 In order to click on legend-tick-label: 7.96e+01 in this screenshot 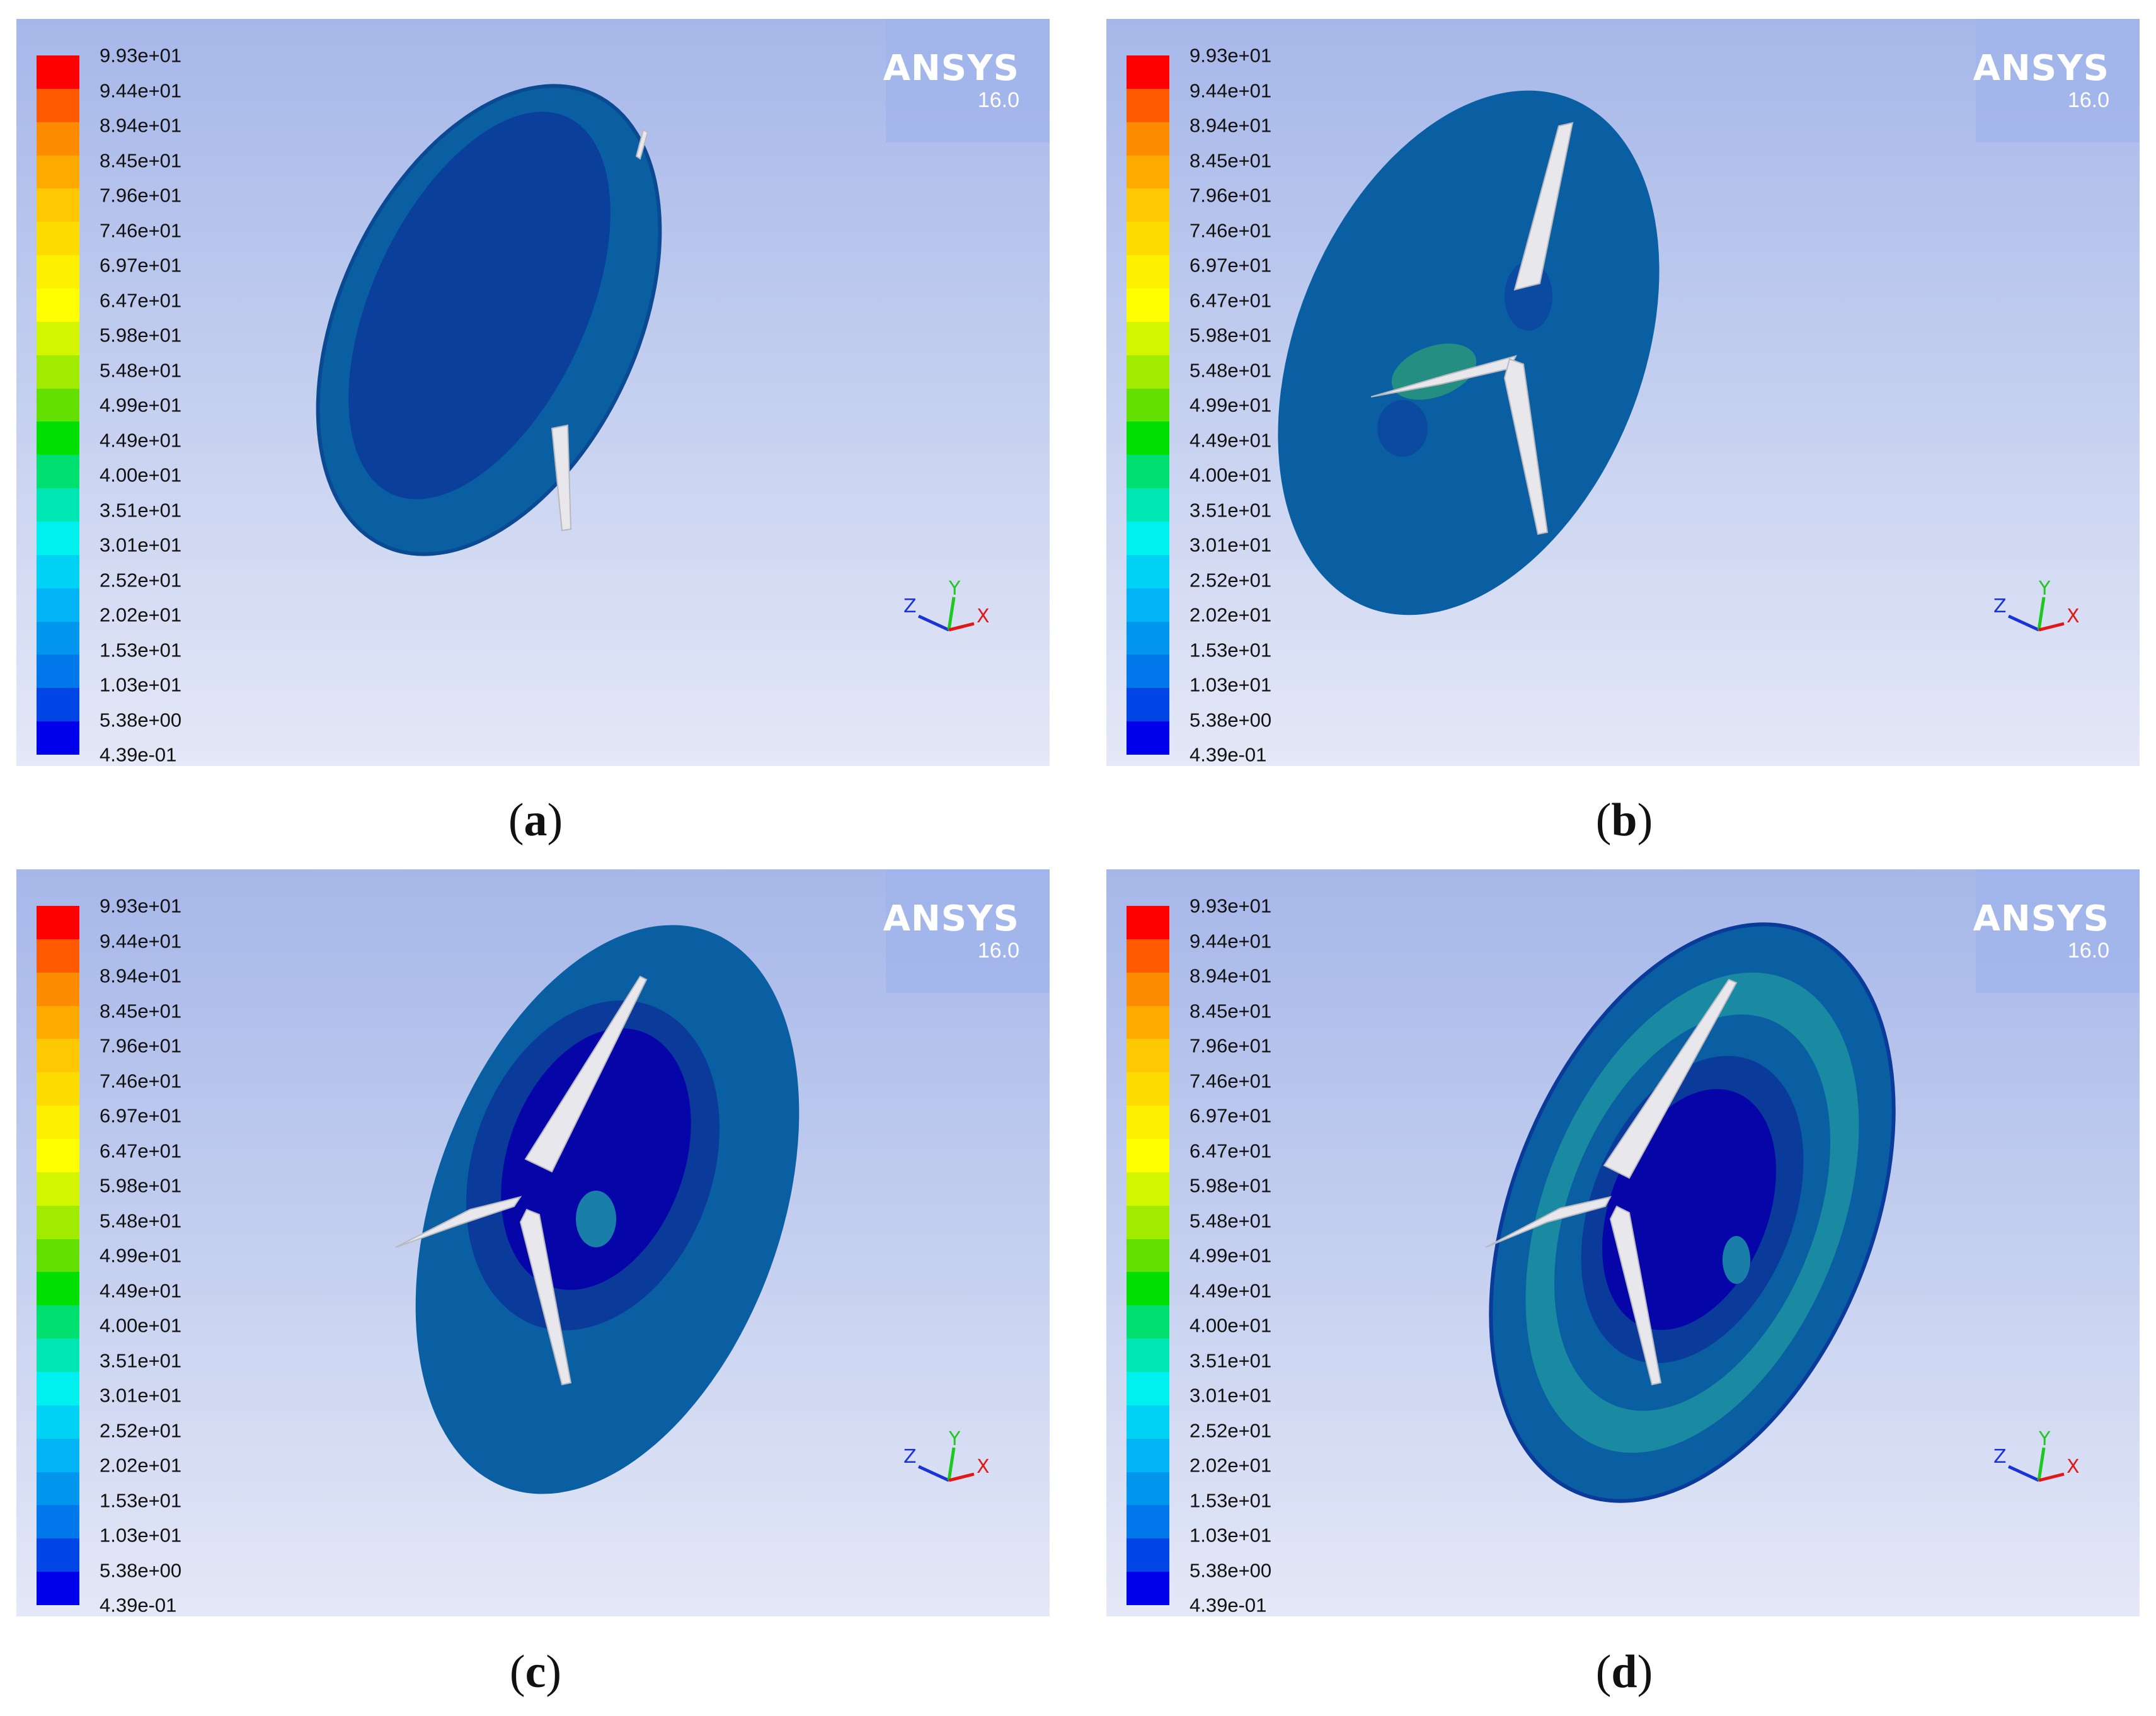, I will do `click(1231, 195)`.